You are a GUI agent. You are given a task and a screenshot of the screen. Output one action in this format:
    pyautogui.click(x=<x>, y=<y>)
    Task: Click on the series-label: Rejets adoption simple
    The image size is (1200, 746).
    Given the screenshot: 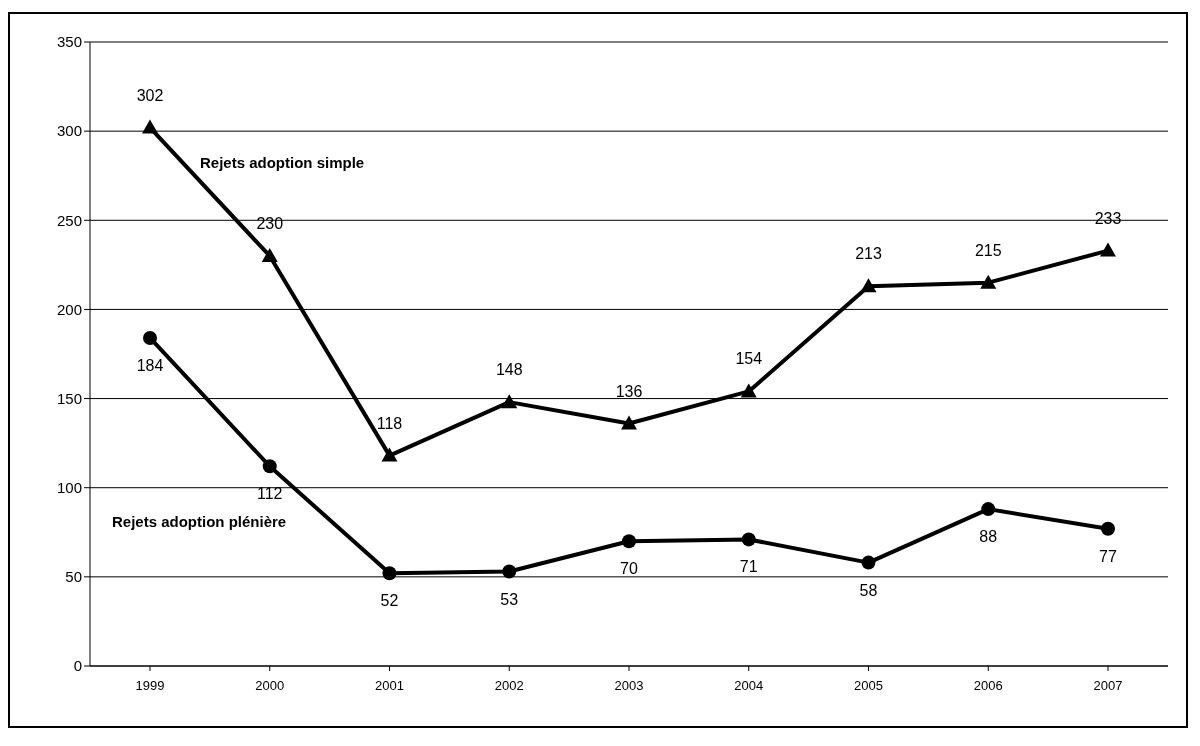 What is the action you would take?
    pyautogui.click(x=282, y=162)
    